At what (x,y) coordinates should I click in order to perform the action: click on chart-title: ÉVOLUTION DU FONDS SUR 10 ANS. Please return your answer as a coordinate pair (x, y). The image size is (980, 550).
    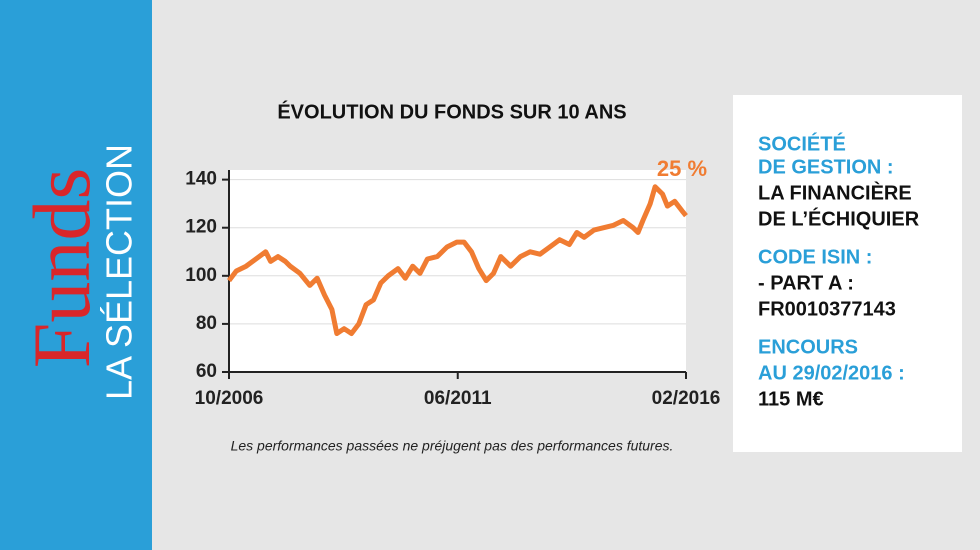
    Looking at the image, I should click on (451, 111).